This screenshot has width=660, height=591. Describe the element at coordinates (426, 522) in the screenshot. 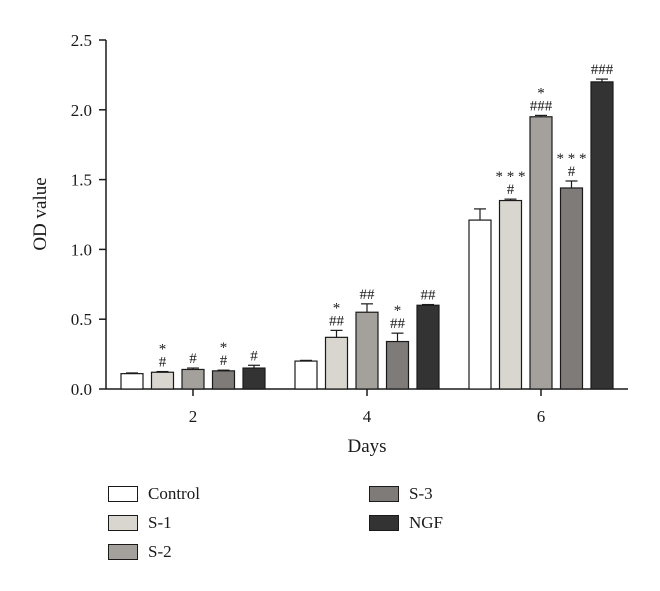

I see `legend-label: NGF` at that location.